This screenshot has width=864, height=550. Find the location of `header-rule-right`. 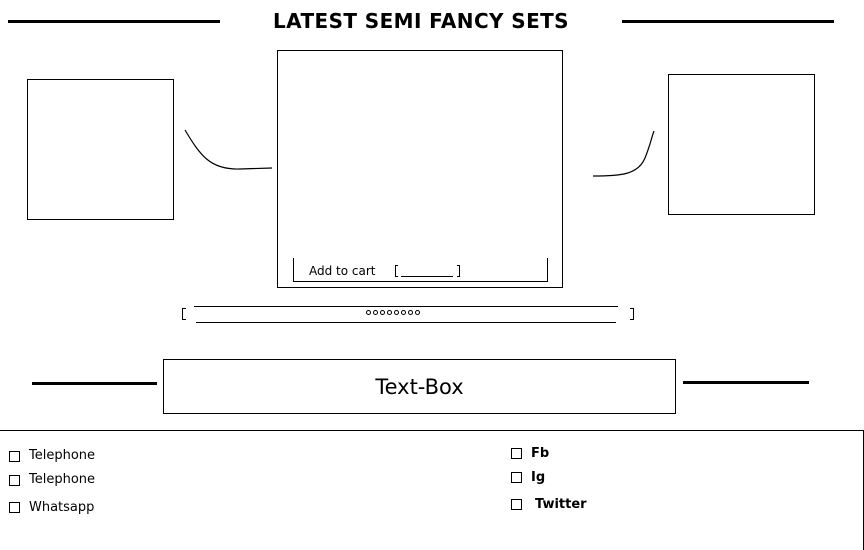

header-rule-right is located at coordinates (728, 21).